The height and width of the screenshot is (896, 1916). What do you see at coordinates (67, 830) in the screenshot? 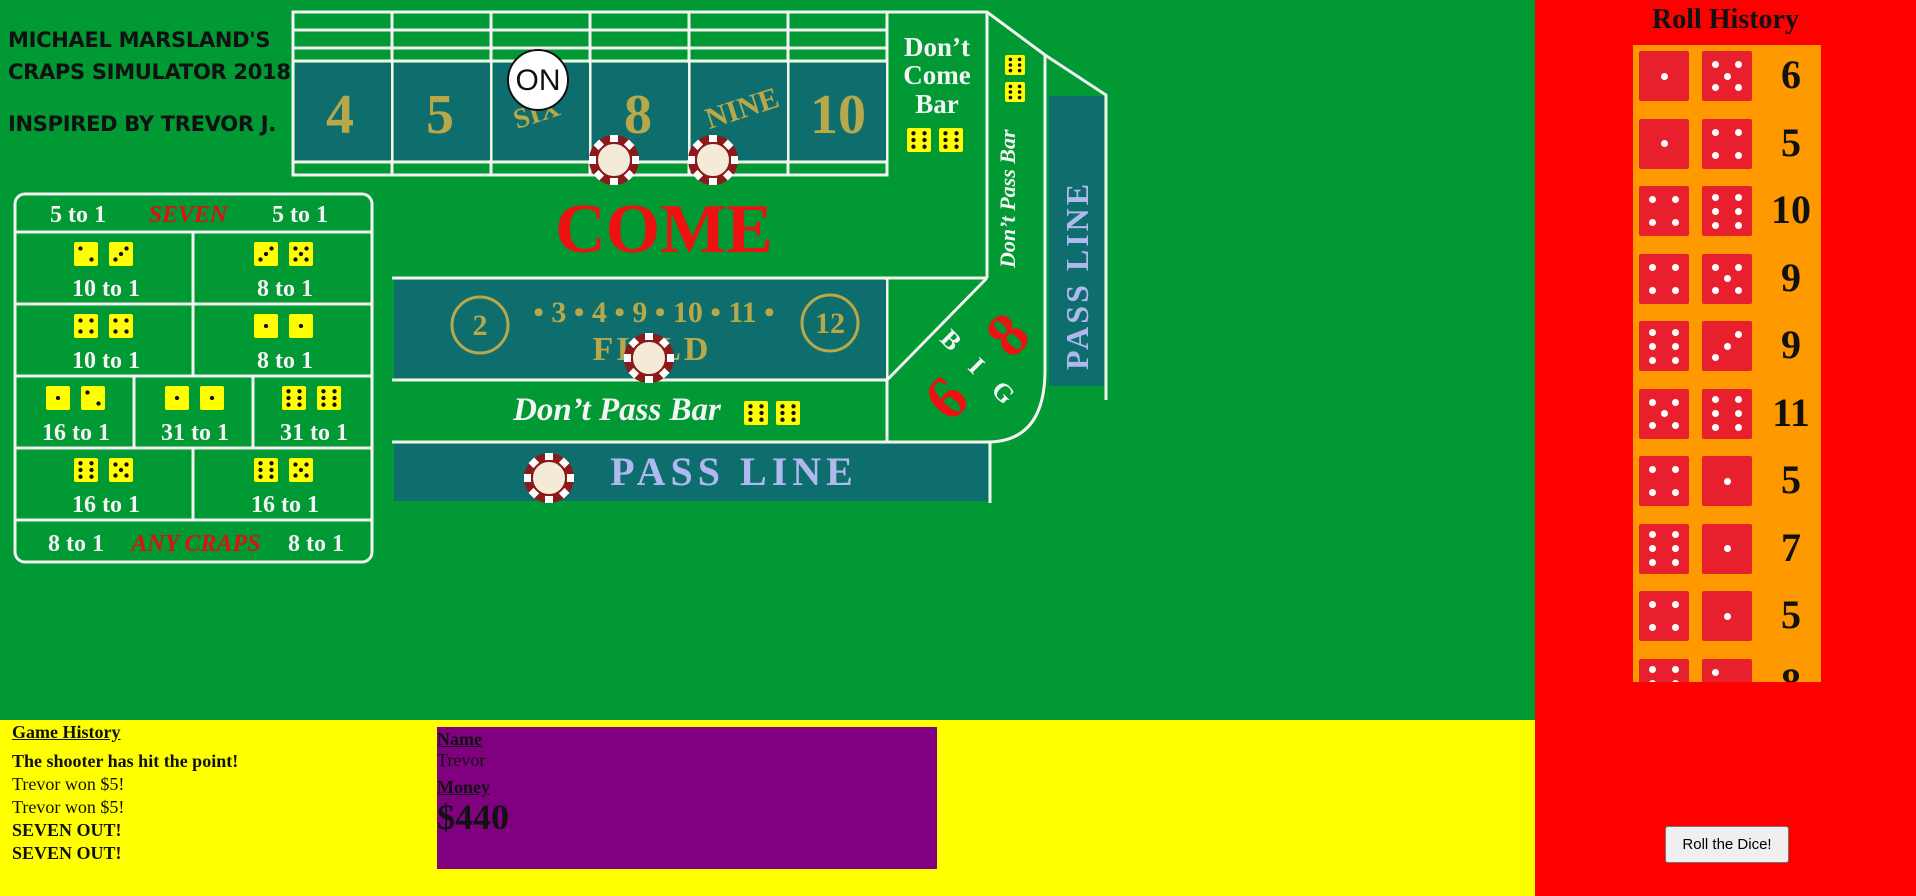
I see `game-history-line: SEVEN OUT!` at bounding box center [67, 830].